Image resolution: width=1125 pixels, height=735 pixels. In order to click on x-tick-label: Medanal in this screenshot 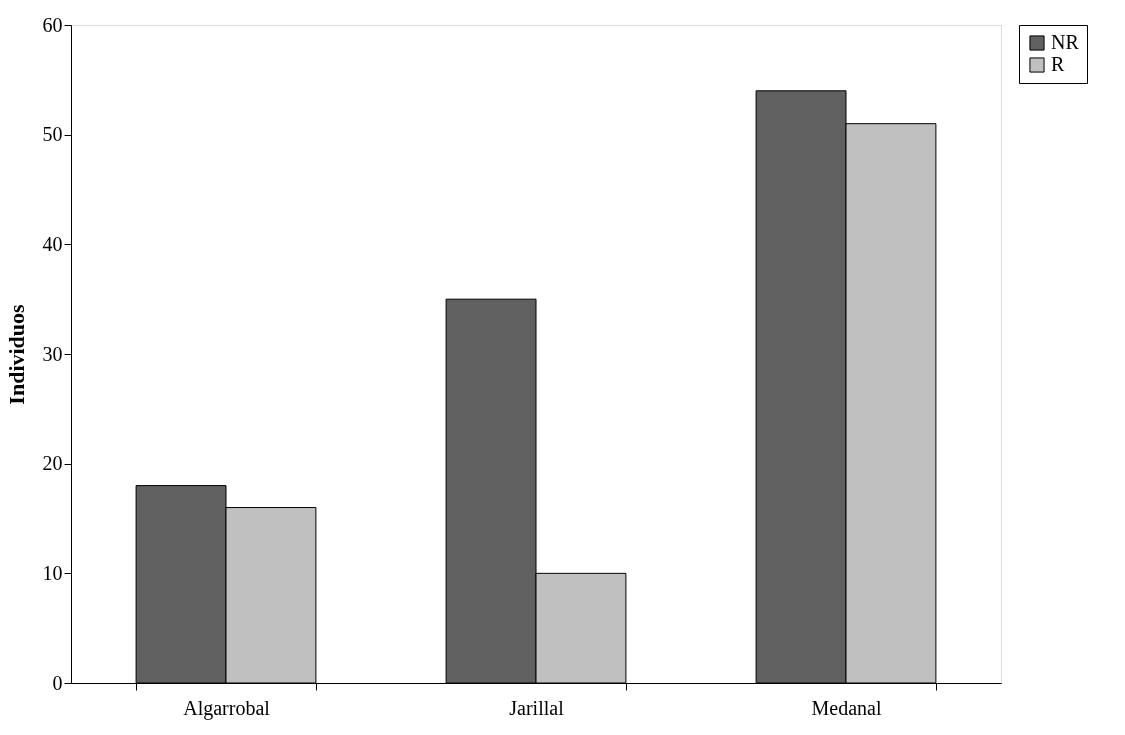, I will do `click(846, 707)`.